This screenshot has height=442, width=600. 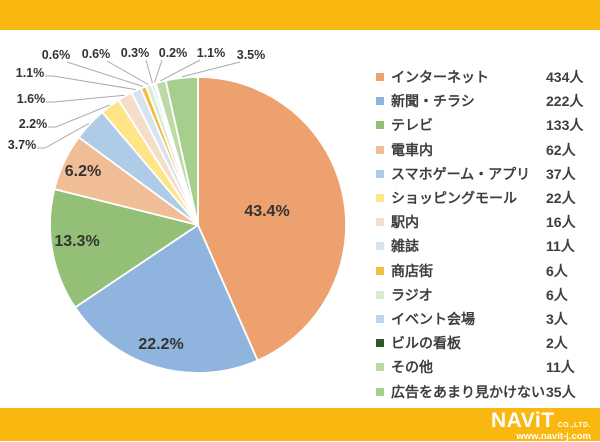 I want to click on legend-item-11: イベント会場 3人, so click(x=483, y=319).